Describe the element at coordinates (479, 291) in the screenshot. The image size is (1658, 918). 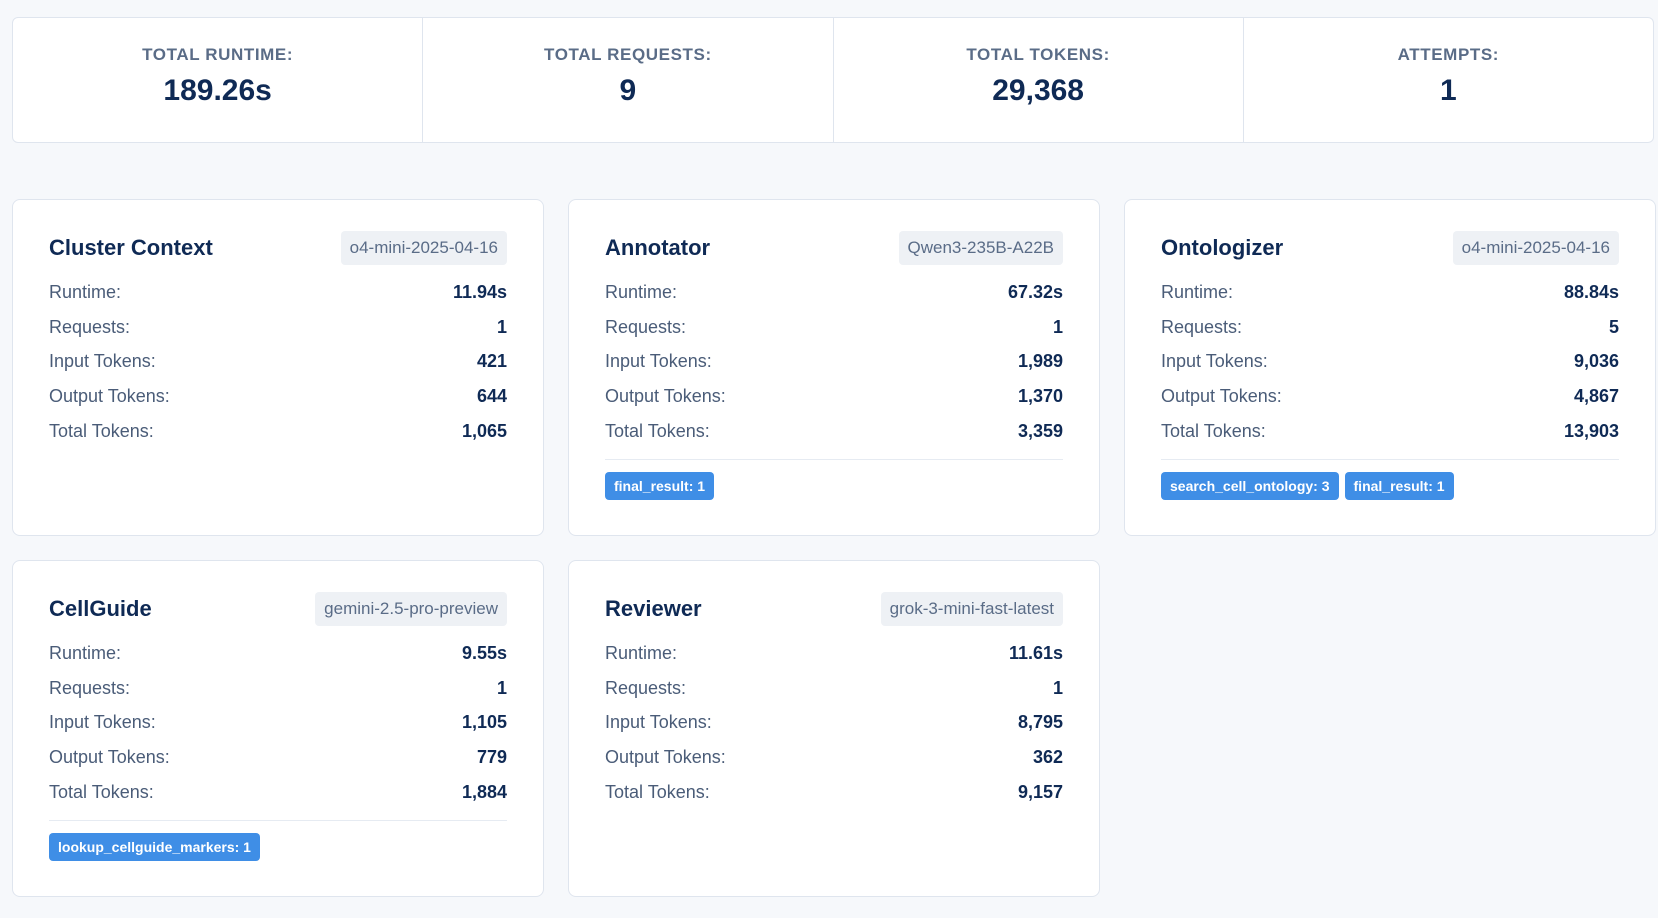
I see `stat-value: 11.94s` at that location.